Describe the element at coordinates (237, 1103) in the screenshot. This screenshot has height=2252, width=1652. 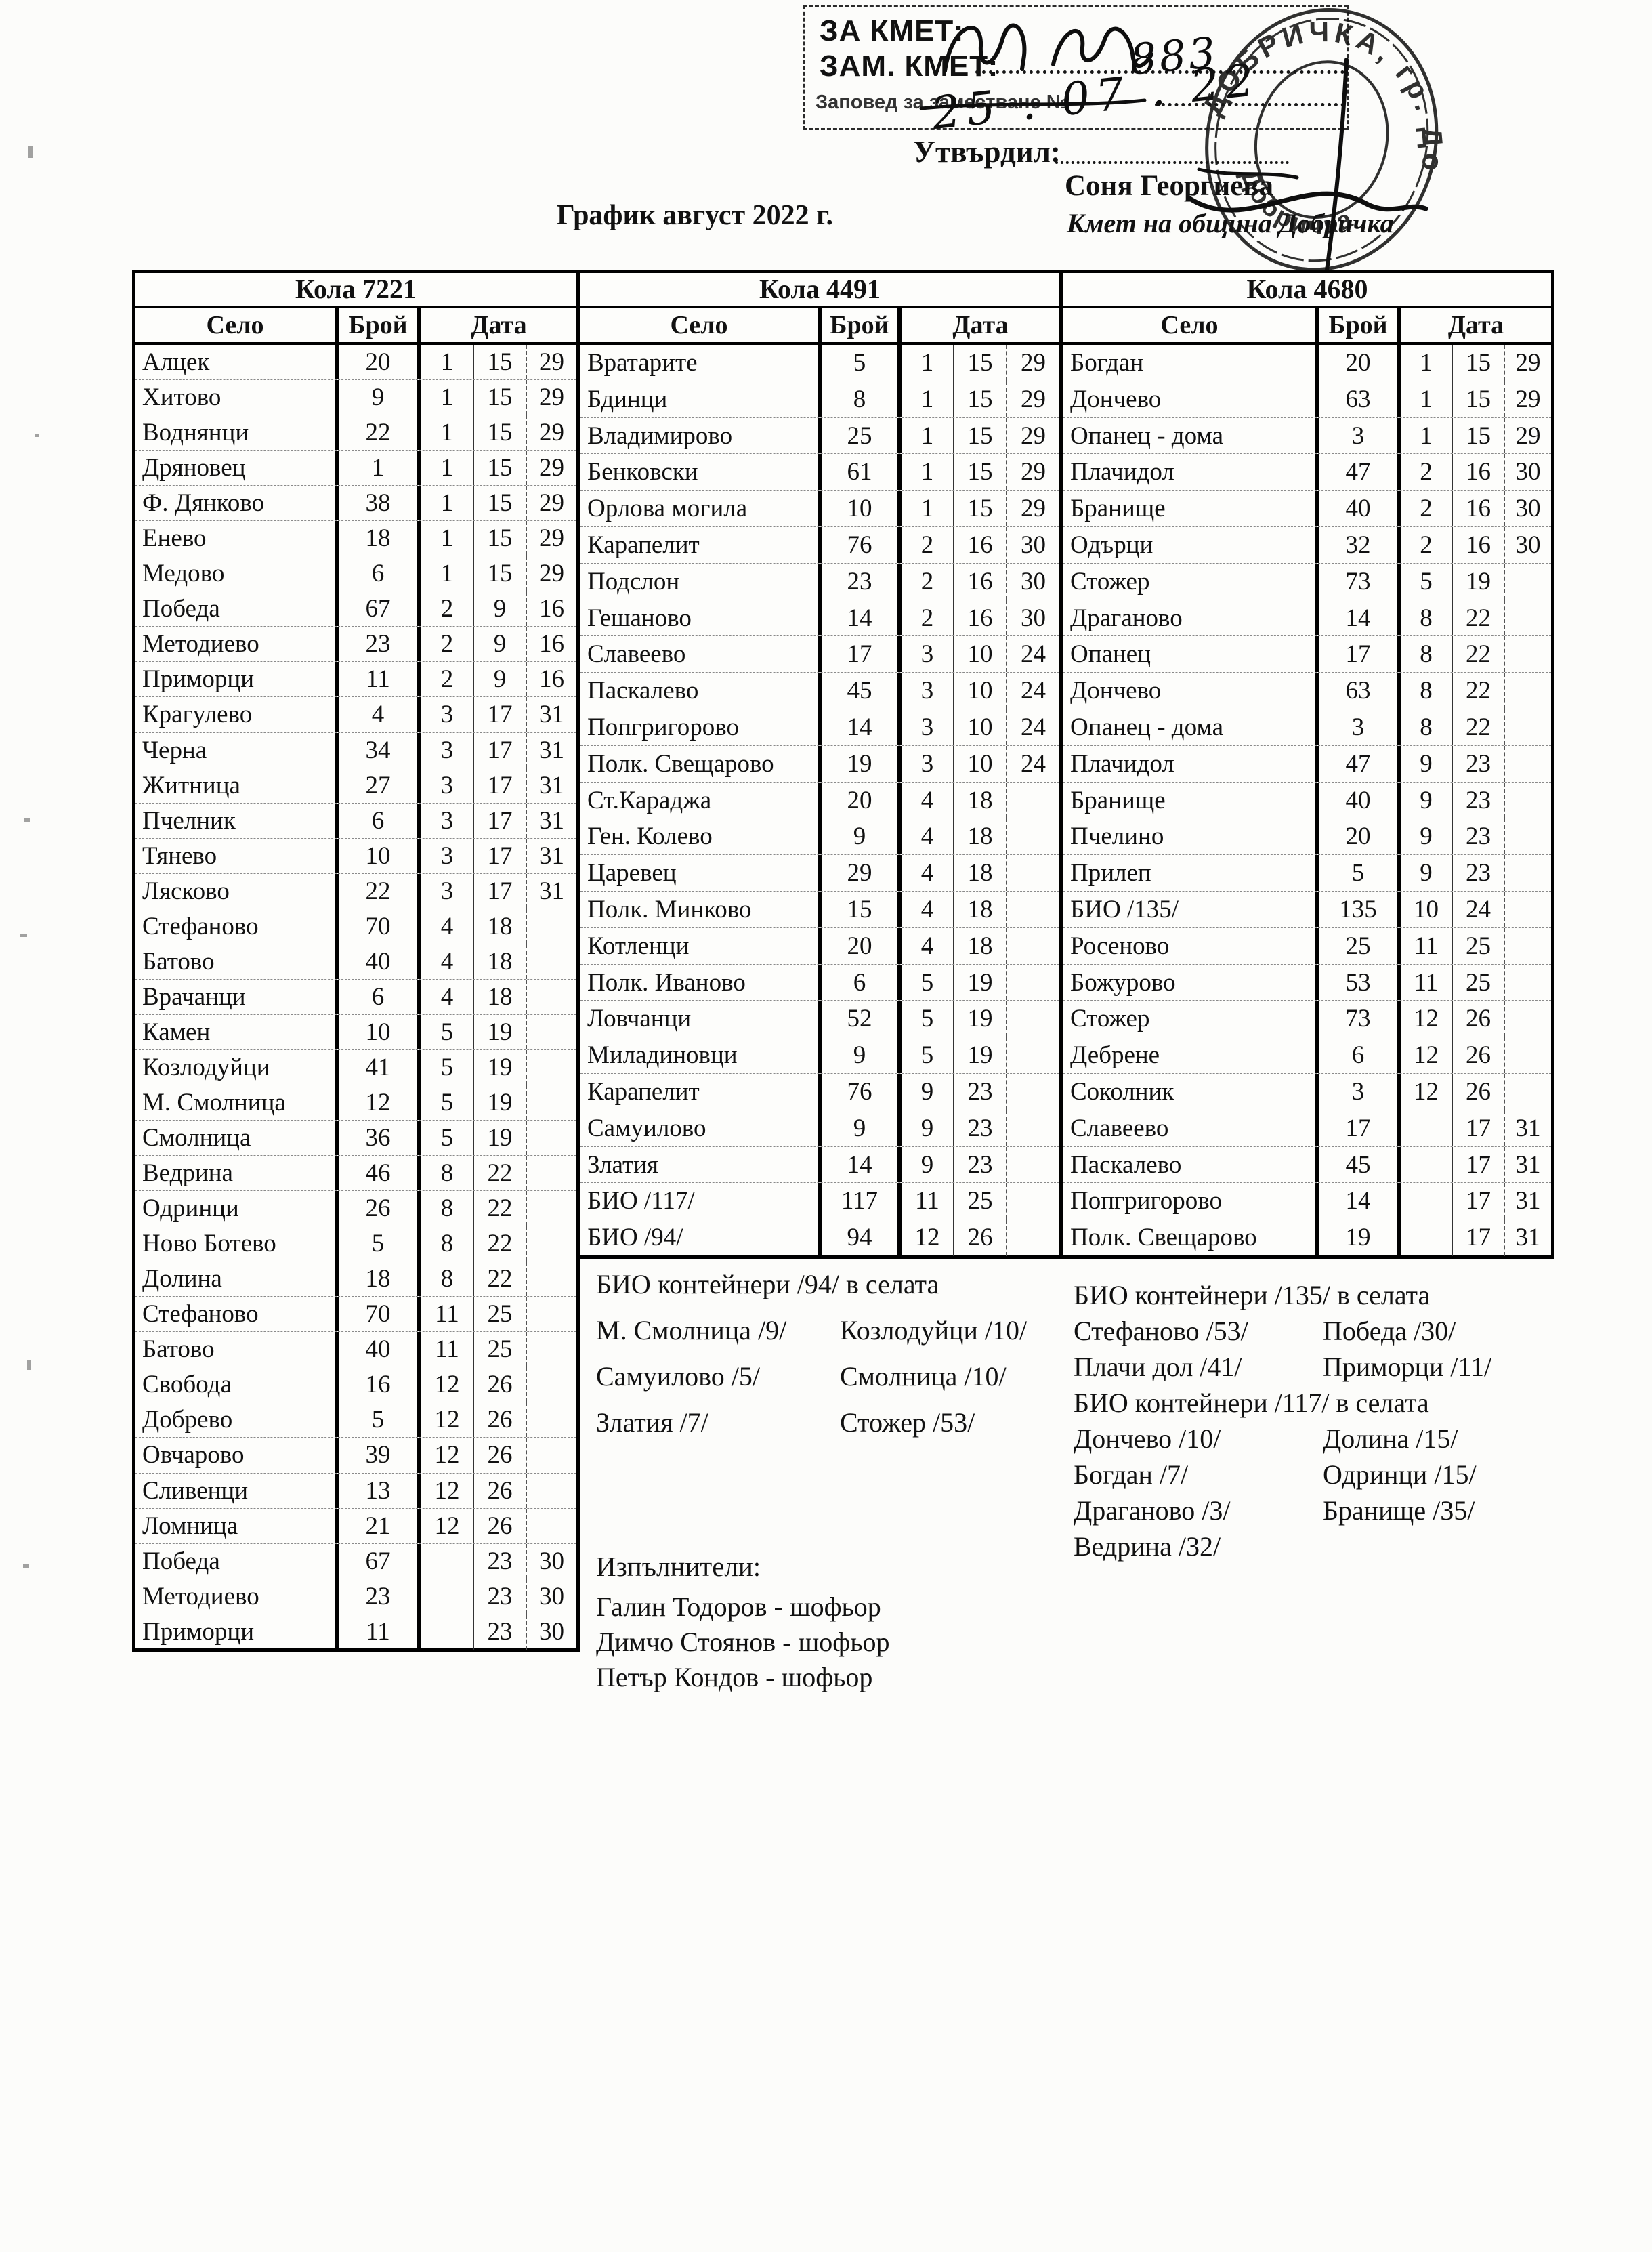
I see `village-cell: М. Смолница` at that location.